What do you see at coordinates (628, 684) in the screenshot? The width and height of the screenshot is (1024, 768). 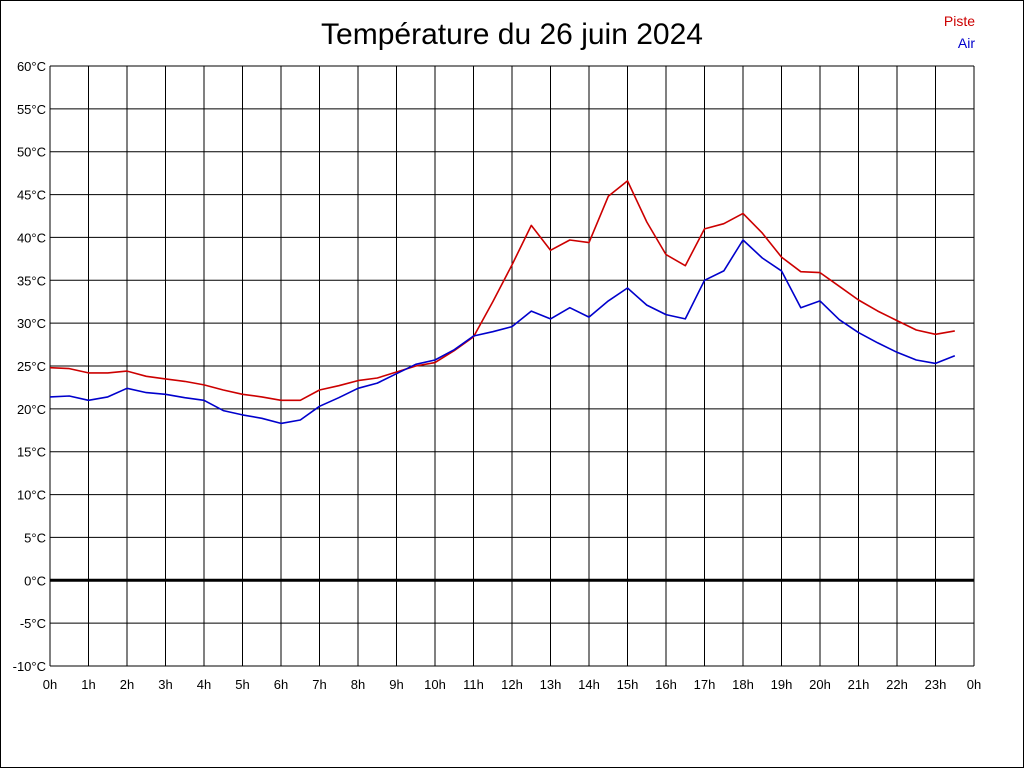 I see `x-tick-label: 15h` at bounding box center [628, 684].